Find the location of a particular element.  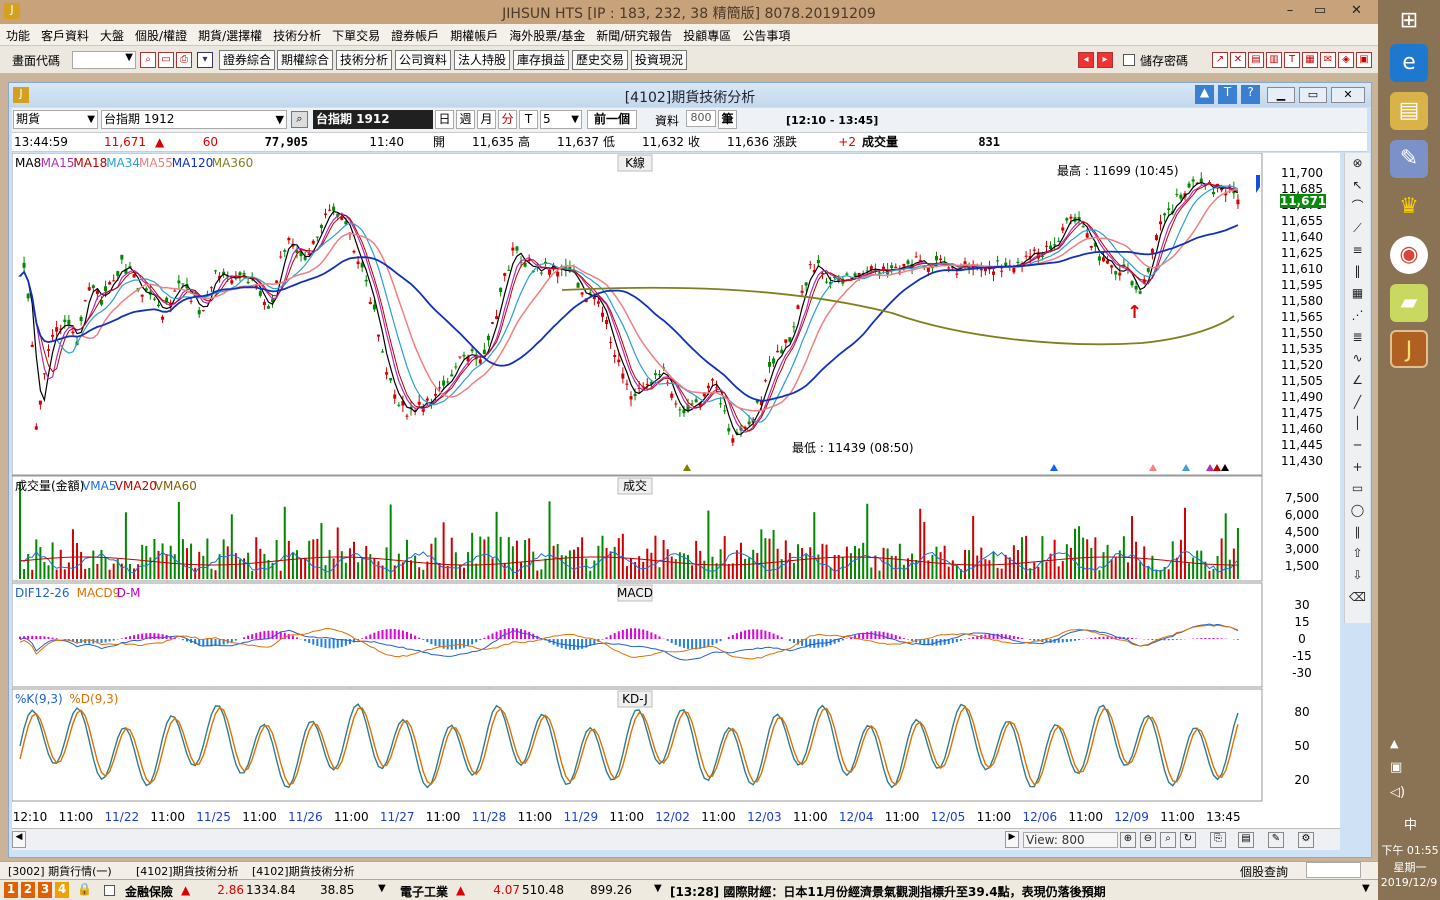

child-minimize-button: ▁ is located at coordinates (1281, 95).